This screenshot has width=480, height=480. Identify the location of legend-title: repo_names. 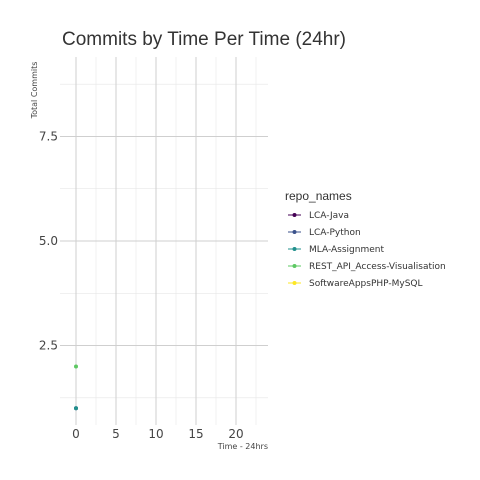
(318, 196).